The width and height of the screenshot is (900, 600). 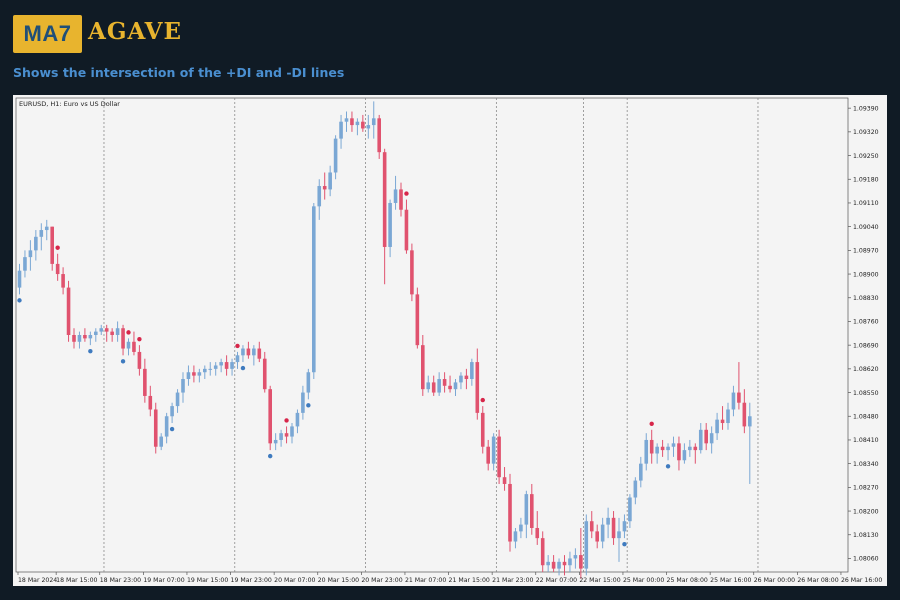 I want to click on time-tick-label: 26 Mar 00:00, so click(x=774, y=580).